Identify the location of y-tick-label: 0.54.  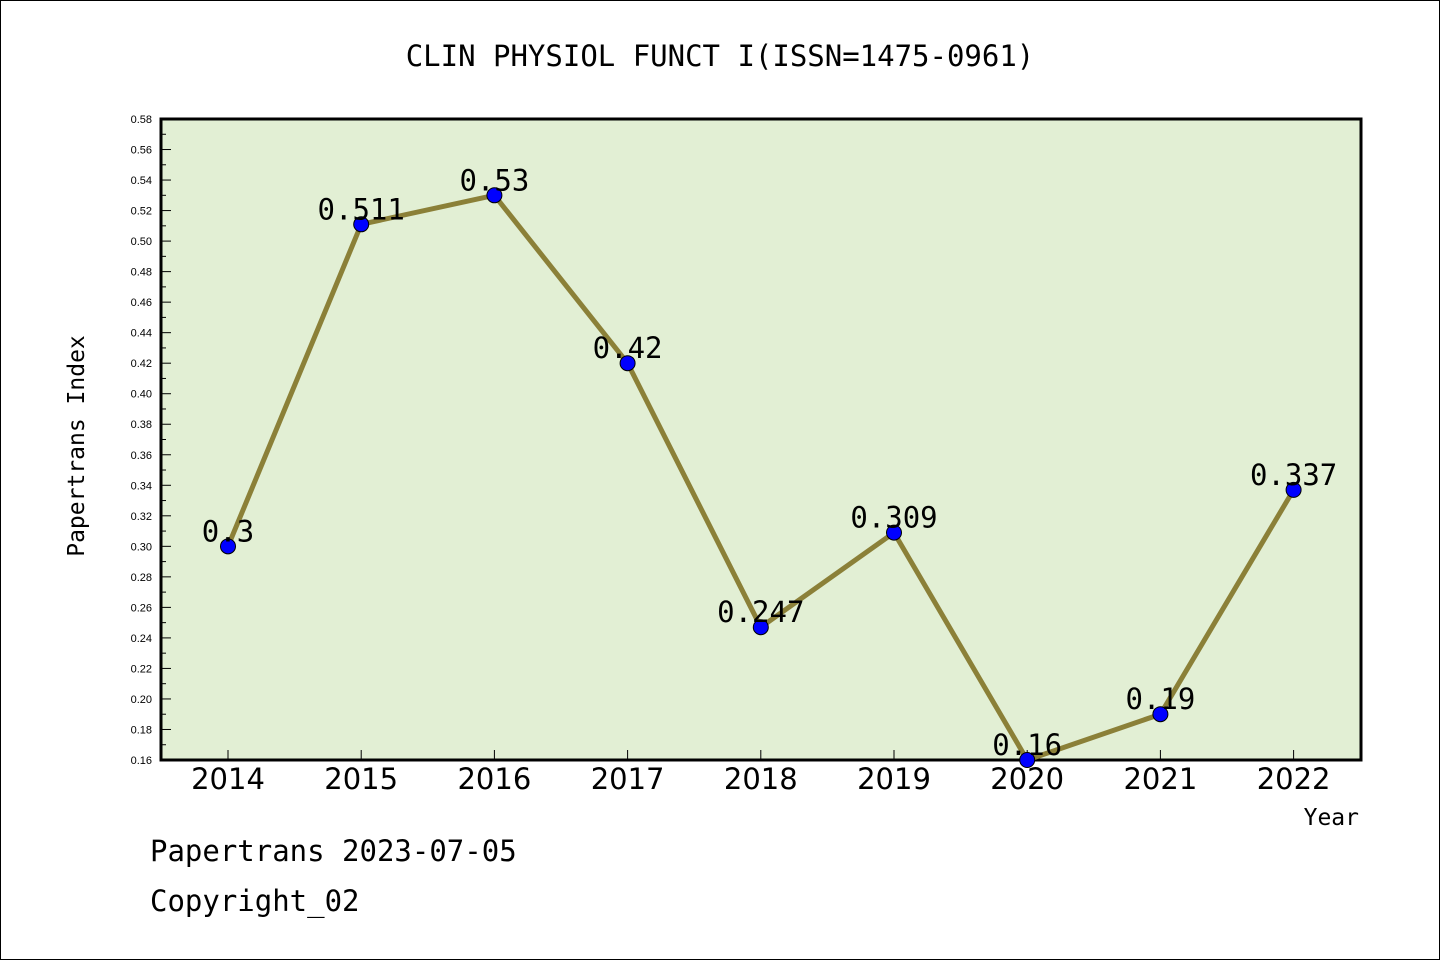
(141, 181).